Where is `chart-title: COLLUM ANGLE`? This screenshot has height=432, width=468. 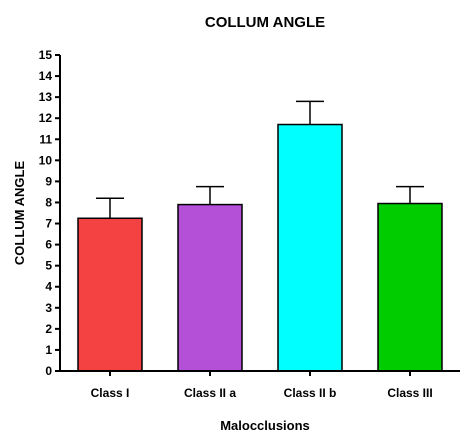 chart-title: COLLUM ANGLE is located at coordinates (265, 22).